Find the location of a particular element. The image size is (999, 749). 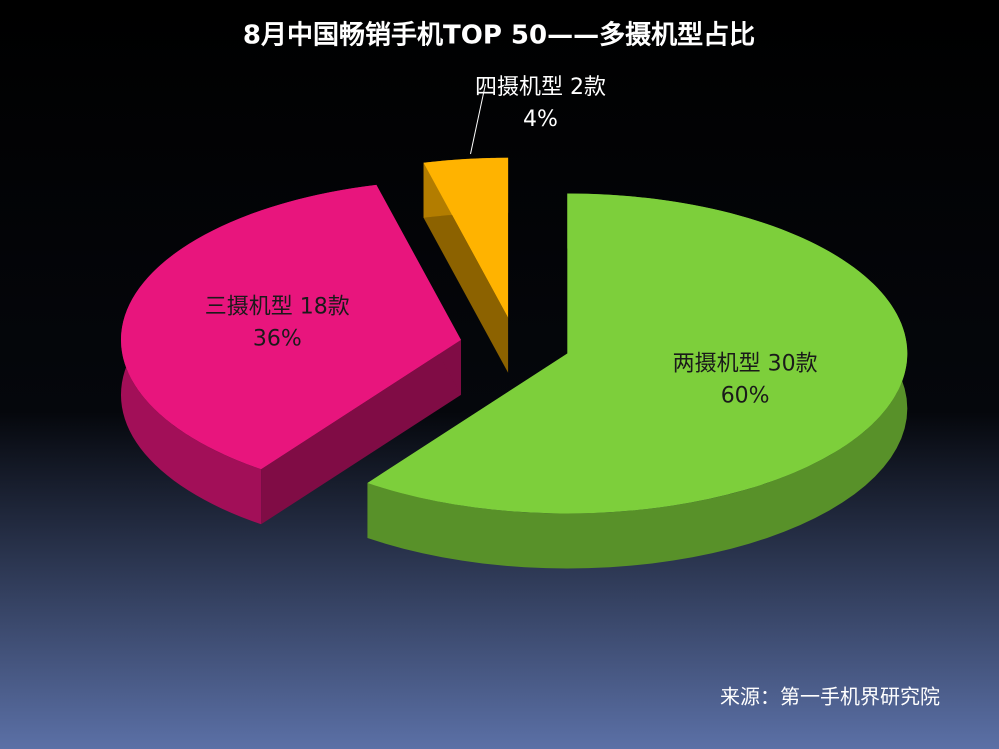

data-label-value: 4% is located at coordinates (540, 119).